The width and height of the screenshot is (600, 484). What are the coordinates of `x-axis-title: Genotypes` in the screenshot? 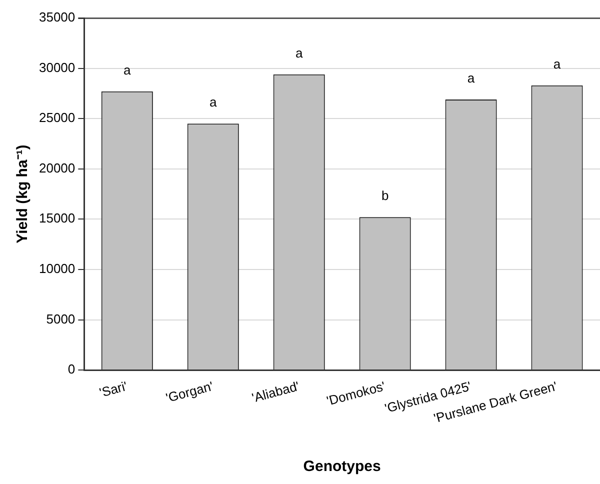 It's located at (342, 467).